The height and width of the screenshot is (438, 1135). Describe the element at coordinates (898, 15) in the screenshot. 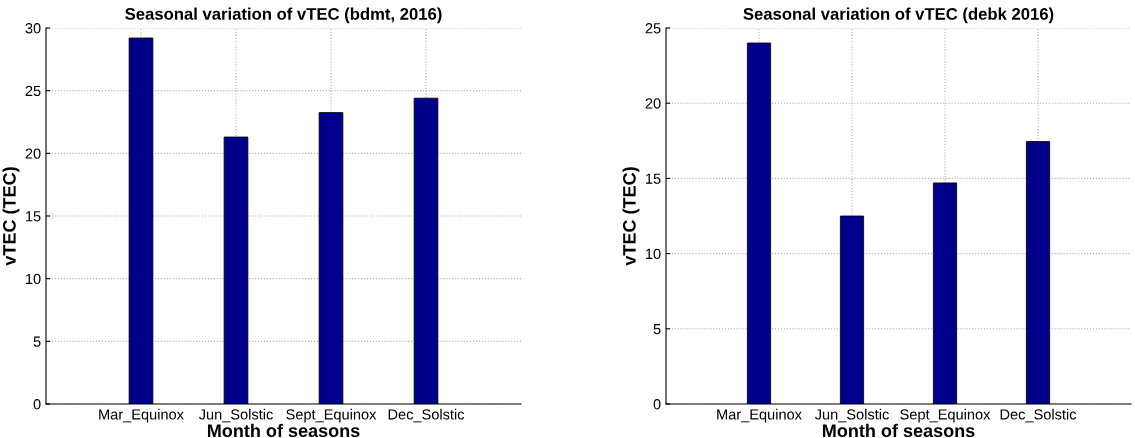

I see `chart-title: Seasonal variation of vTEC (debk 2016)` at that location.